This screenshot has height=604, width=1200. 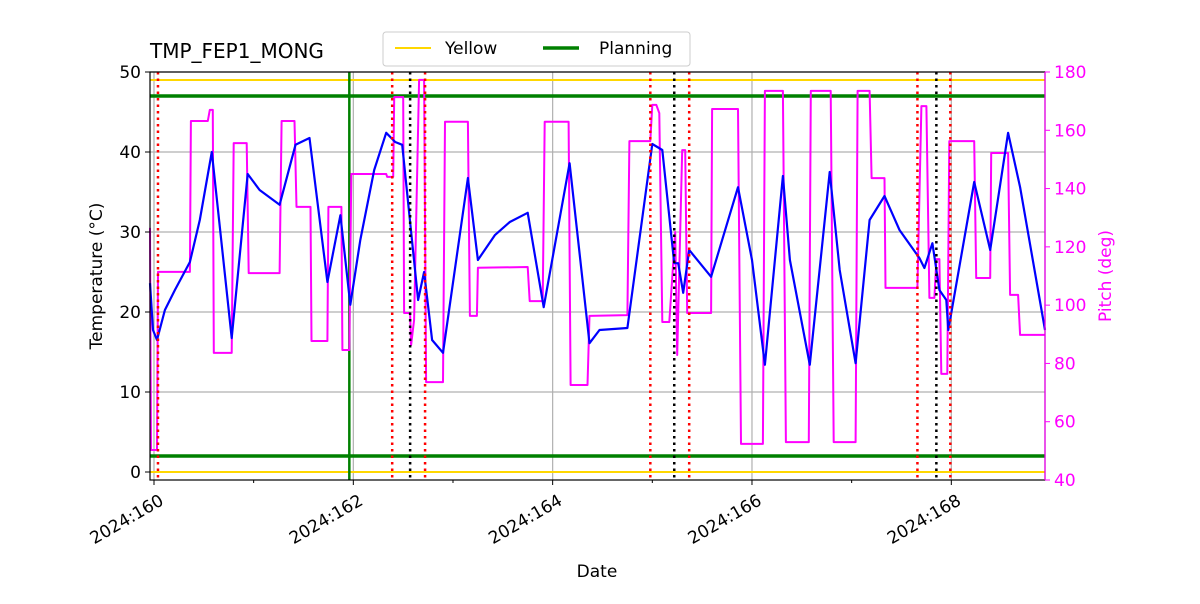 What do you see at coordinates (130, 393) in the screenshot?
I see `y-tick-label: 10` at bounding box center [130, 393].